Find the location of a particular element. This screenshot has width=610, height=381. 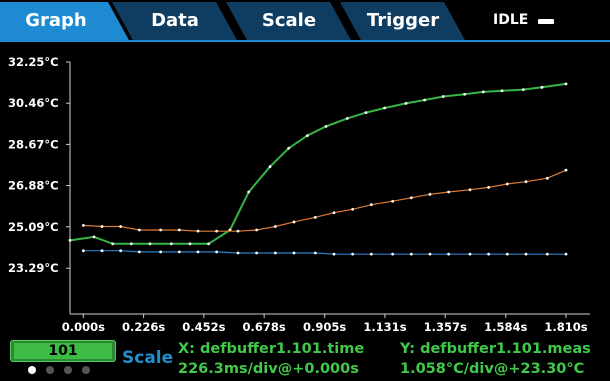

x-tick-label: 0.905s is located at coordinates (324, 327).